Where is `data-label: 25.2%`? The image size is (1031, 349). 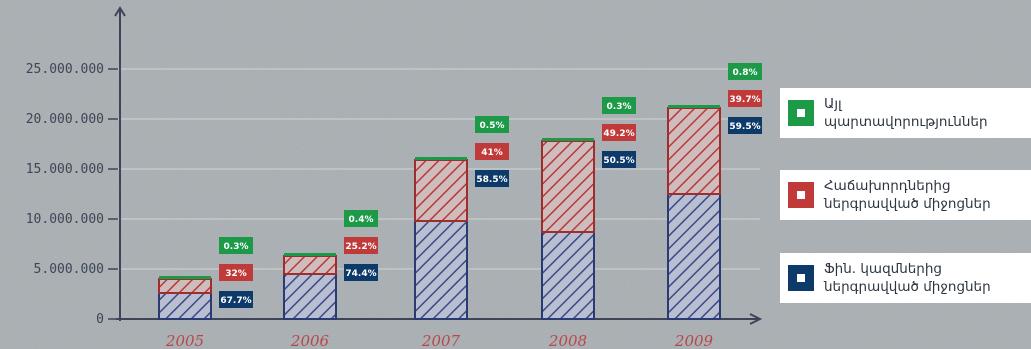 data-label: 25.2% is located at coordinates (360, 247).